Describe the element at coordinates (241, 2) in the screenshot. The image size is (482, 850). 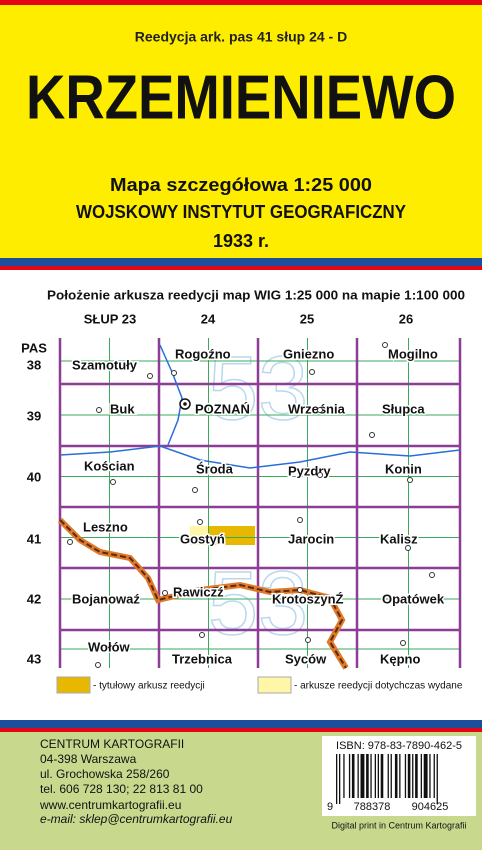
I see `top-stripe` at that location.